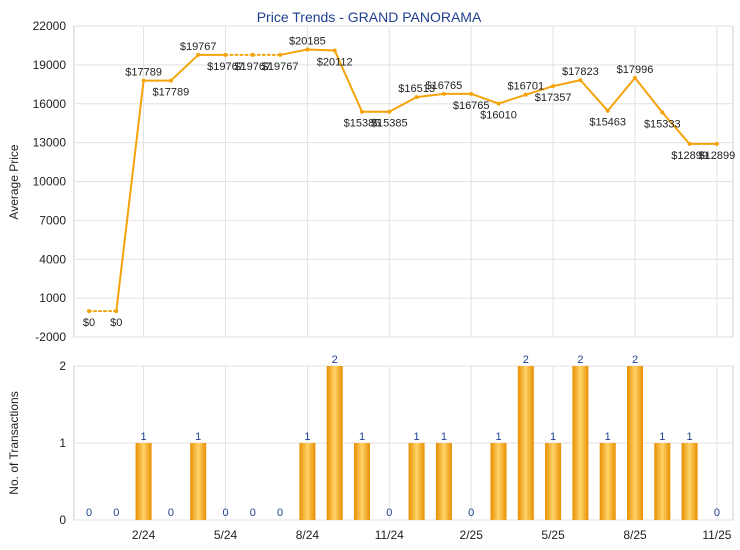 This screenshot has width=740, height=550. Describe the element at coordinates (144, 535) in the screenshot. I see `x-tick-label: 2/24` at that location.